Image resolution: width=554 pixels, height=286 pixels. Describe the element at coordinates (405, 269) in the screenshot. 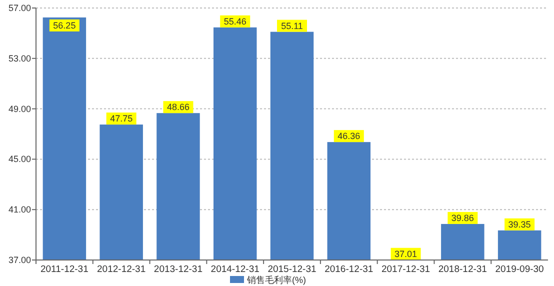

I see `x-tick-label: 2017-12-31` at that location.